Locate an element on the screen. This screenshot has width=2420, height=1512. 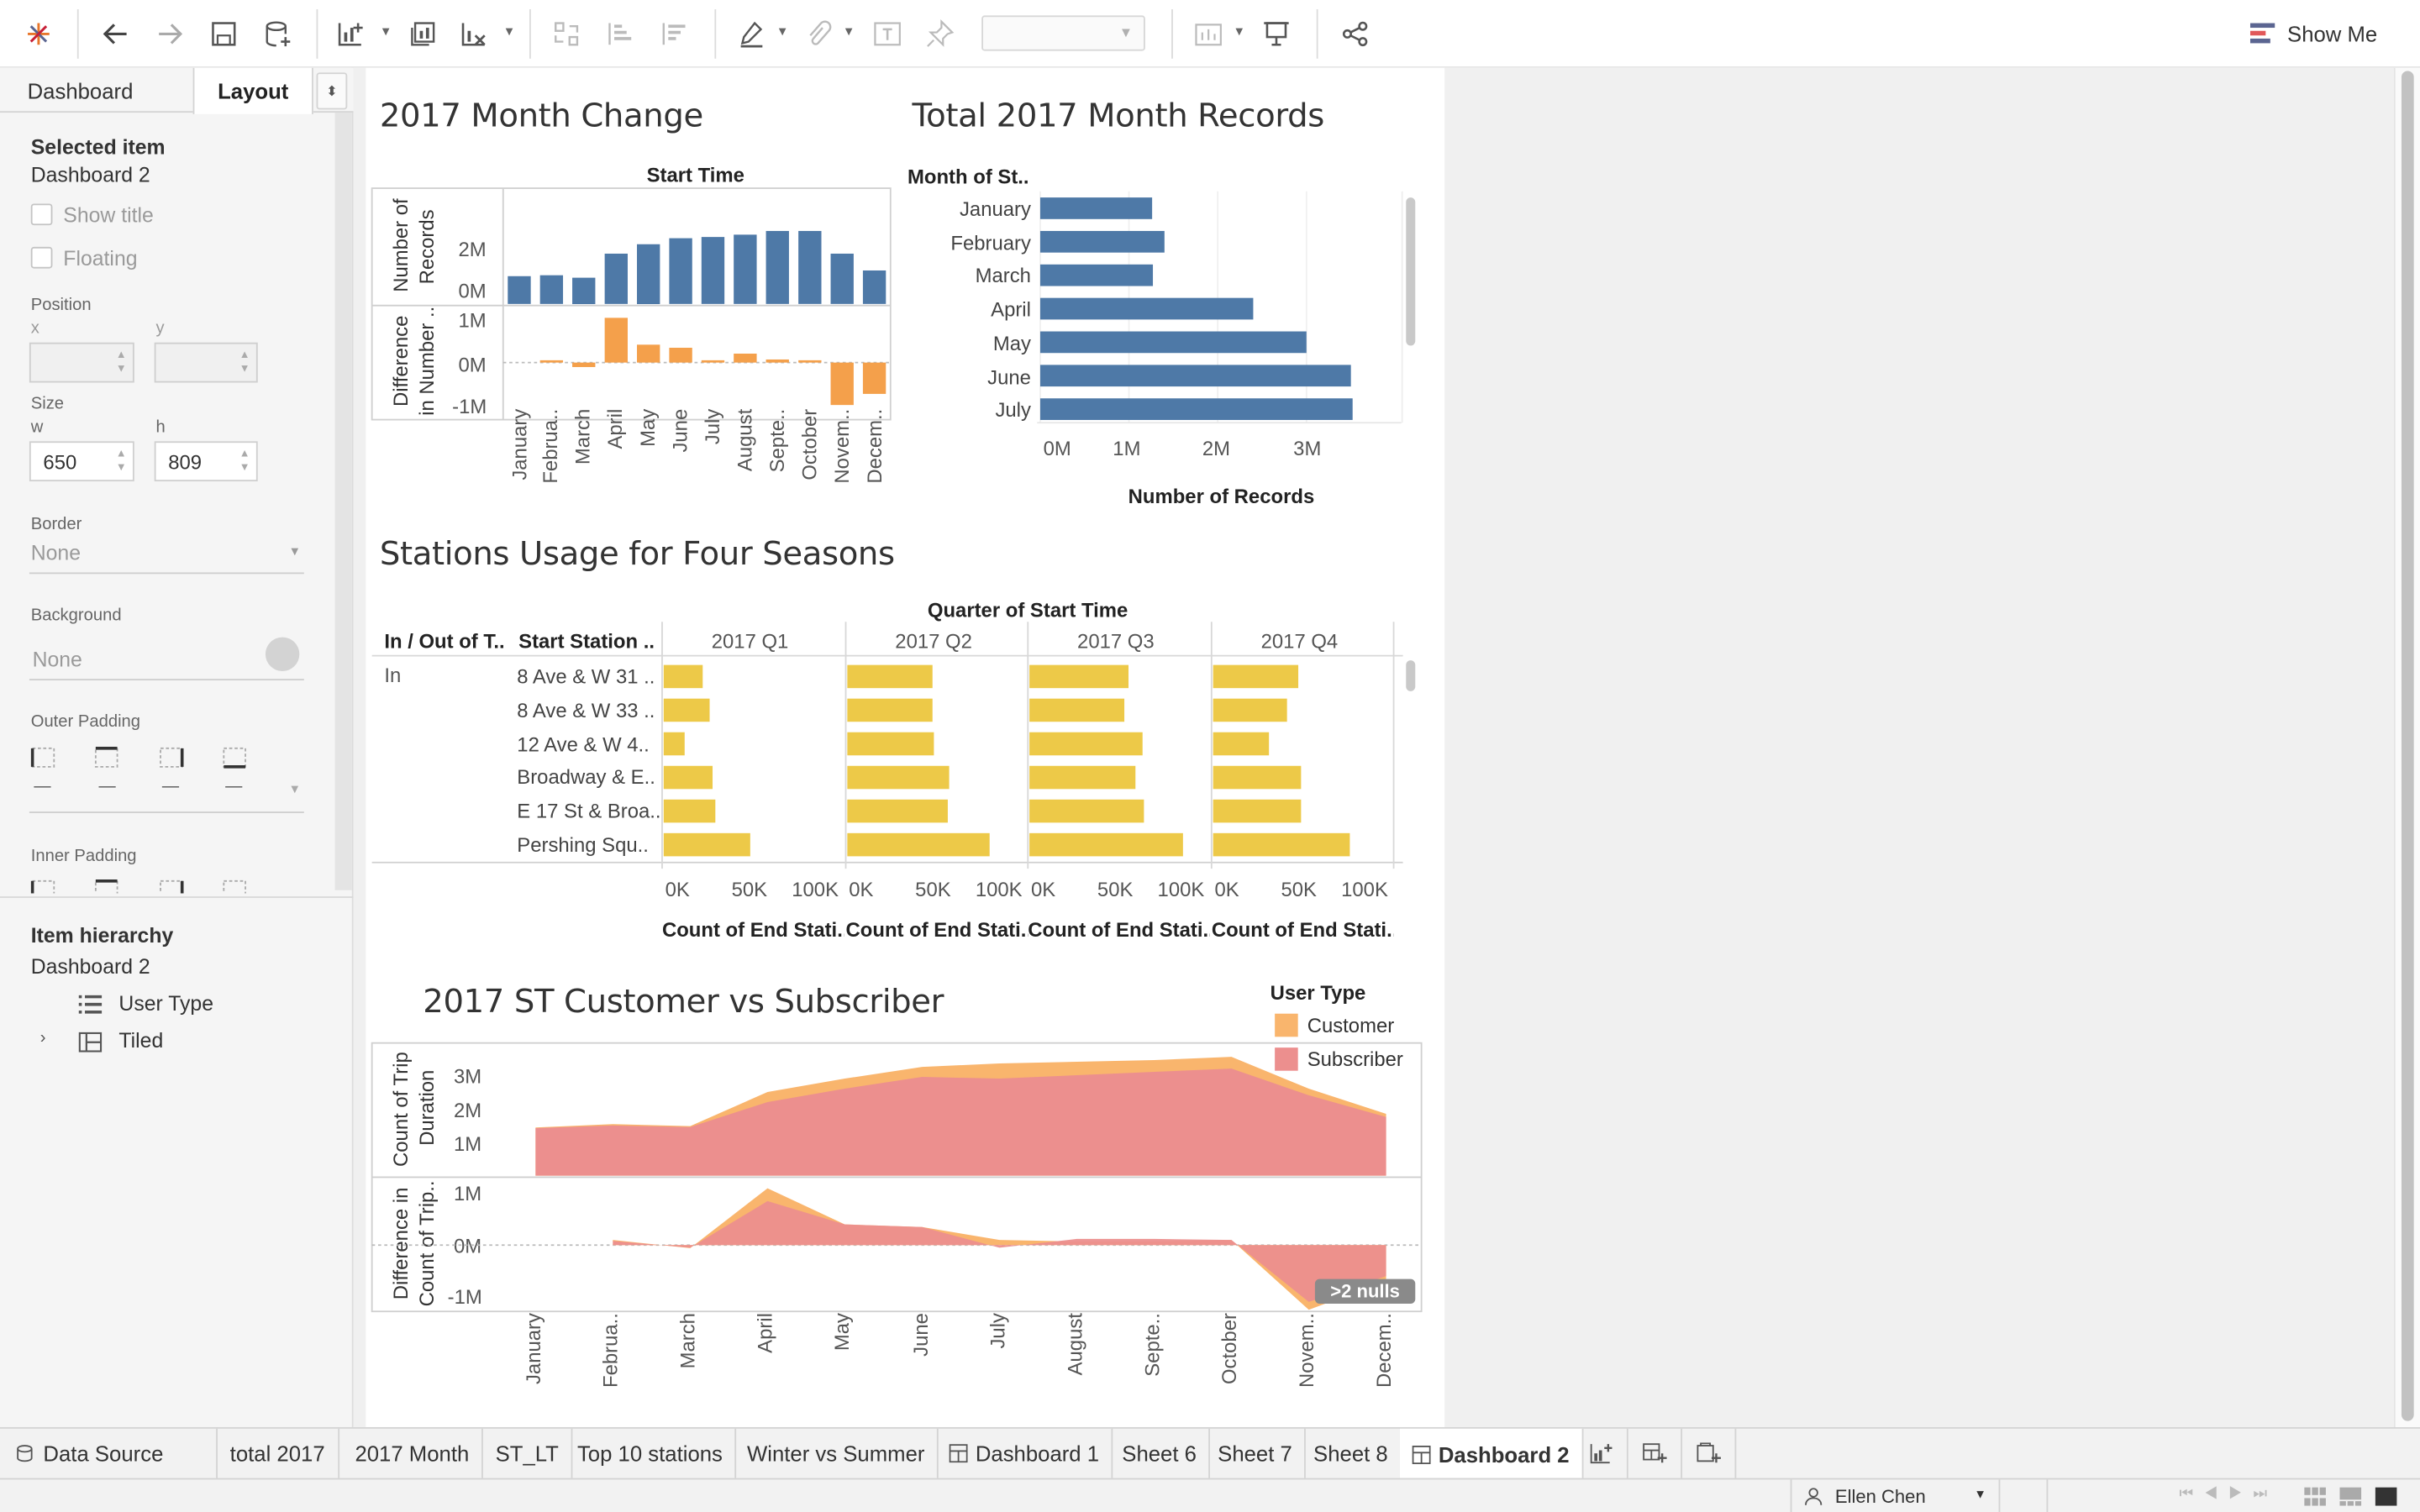
legend-label-subscriber: Subscriber is located at coordinates (1355, 1059).